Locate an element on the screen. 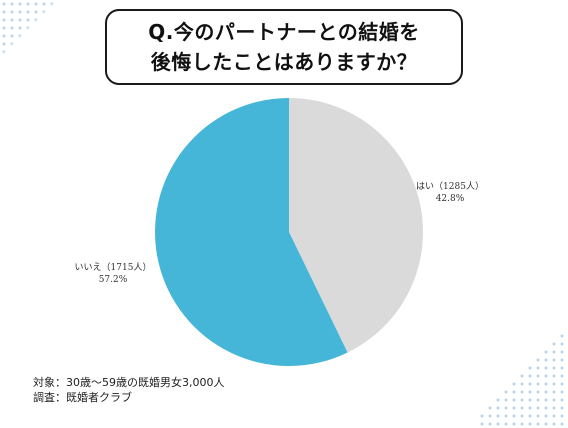 This screenshot has width=568, height=428. question-title-line-1: Q.今のパートナーとの結婚を is located at coordinates (284, 32).